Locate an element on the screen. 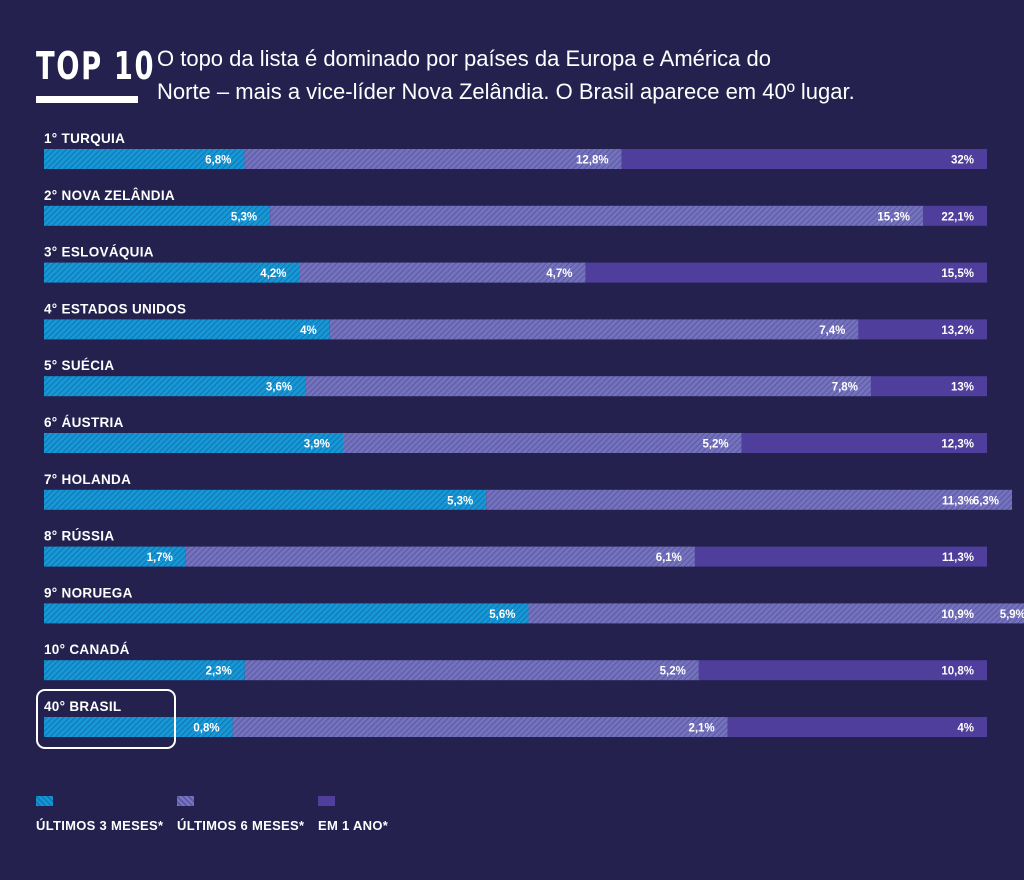 The height and width of the screenshot is (880, 1024). data-label-six-months: 12,8% is located at coordinates (592, 161).